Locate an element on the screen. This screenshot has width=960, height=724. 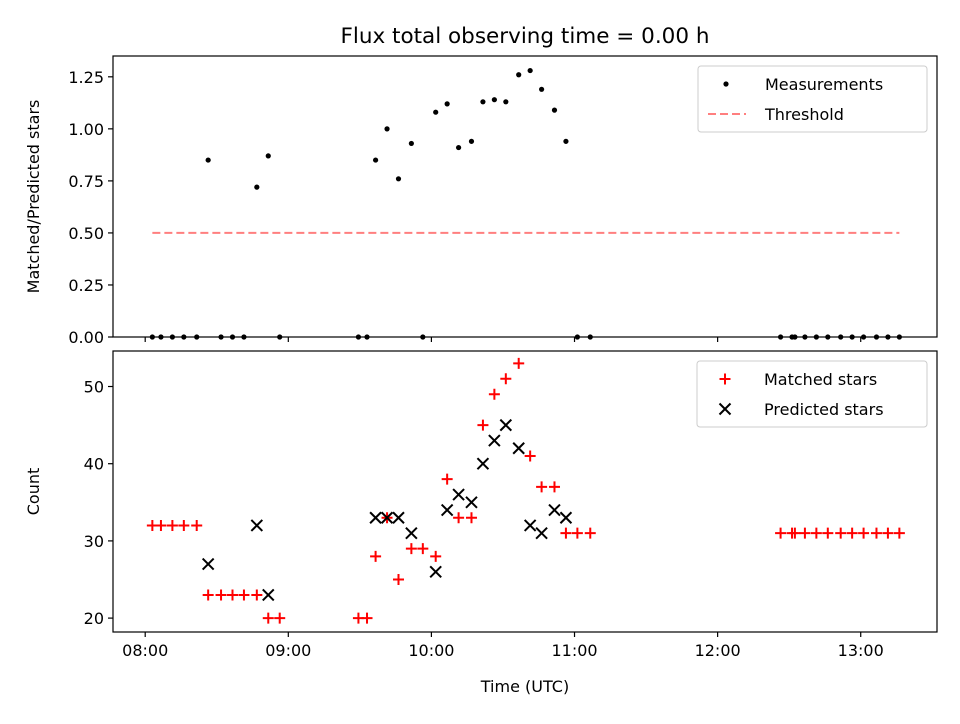
y-tick-label: 40 is located at coordinates (94, 464).